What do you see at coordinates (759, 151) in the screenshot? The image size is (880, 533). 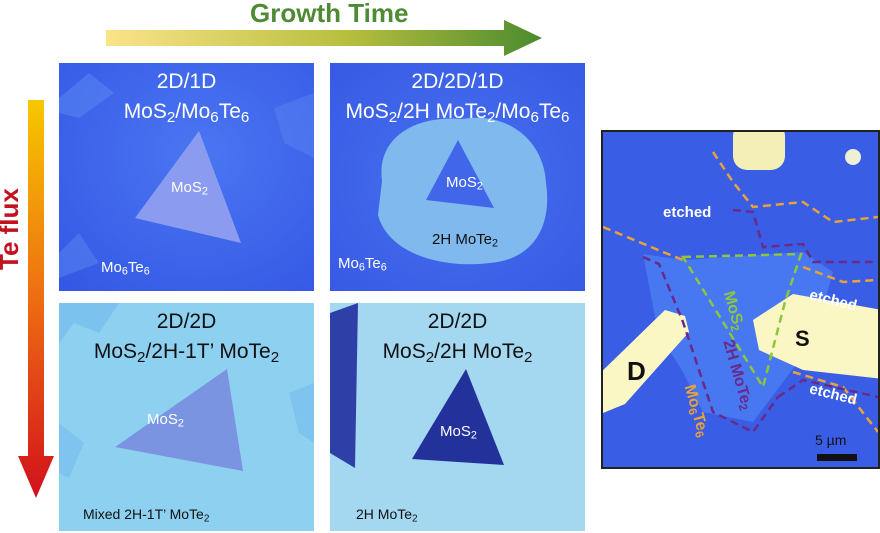 I see `top-contact` at bounding box center [759, 151].